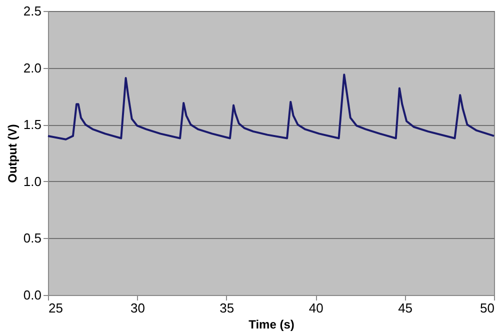  Describe the element at coordinates (32, 181) in the screenshot. I see `y-tick-label: 1.0` at that location.